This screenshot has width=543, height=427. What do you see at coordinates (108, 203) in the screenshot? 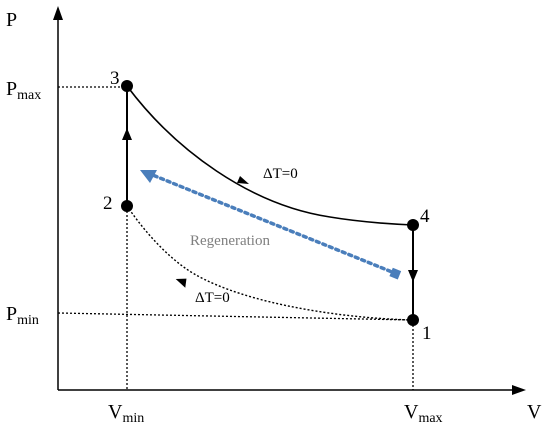
I see `state-label-2: 2` at bounding box center [108, 203].